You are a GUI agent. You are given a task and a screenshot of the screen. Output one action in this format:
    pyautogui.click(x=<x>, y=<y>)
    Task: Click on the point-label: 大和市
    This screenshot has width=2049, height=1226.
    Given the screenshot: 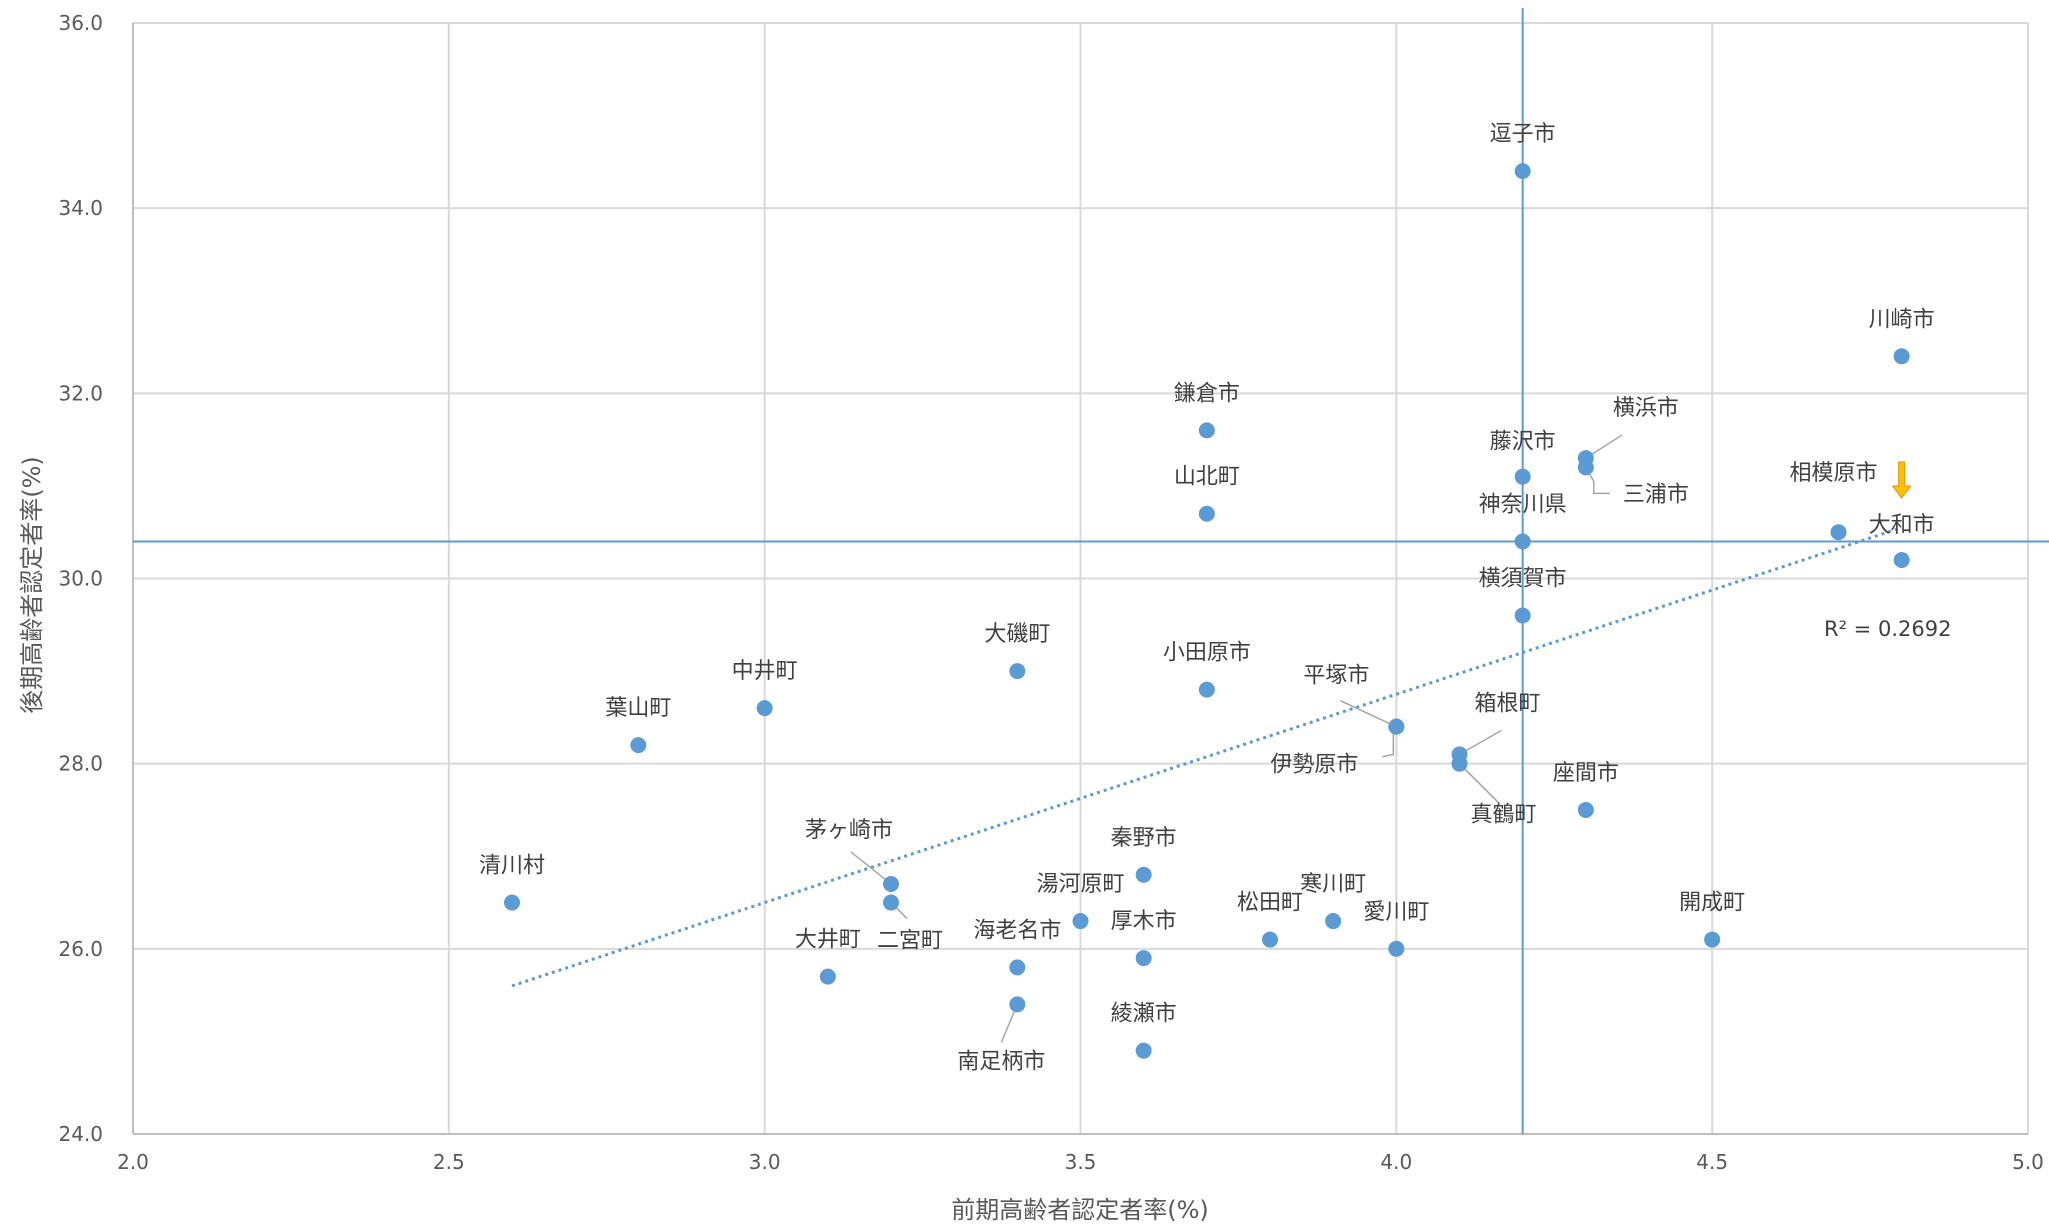 What is the action you would take?
    pyautogui.click(x=1902, y=525)
    